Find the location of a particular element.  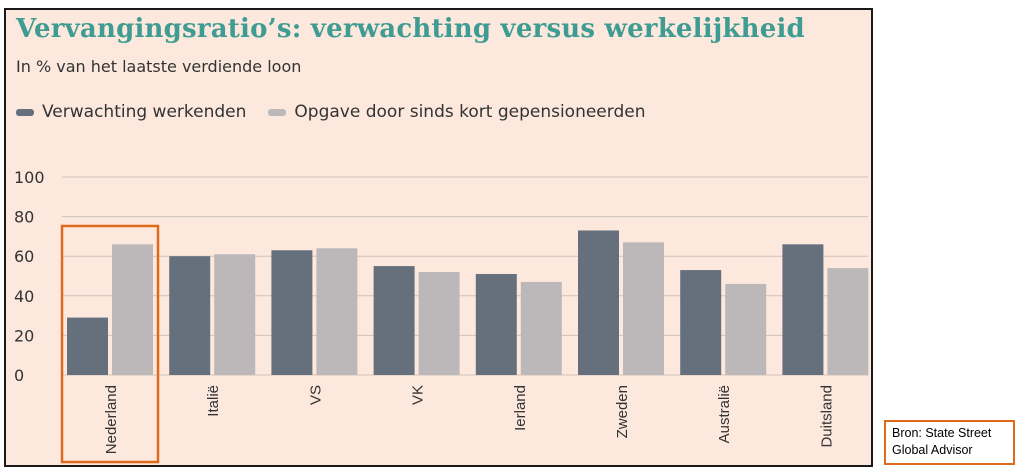

y-tick-label-20: 20 is located at coordinates (24, 335).